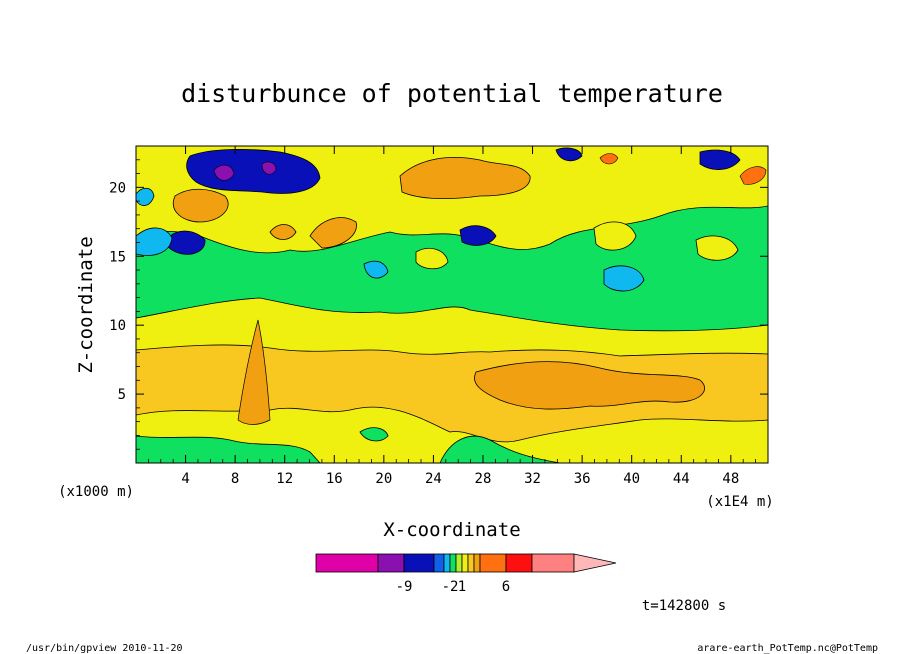  What do you see at coordinates (117, 326) in the screenshot?
I see `y-tick-label: 10` at bounding box center [117, 326].